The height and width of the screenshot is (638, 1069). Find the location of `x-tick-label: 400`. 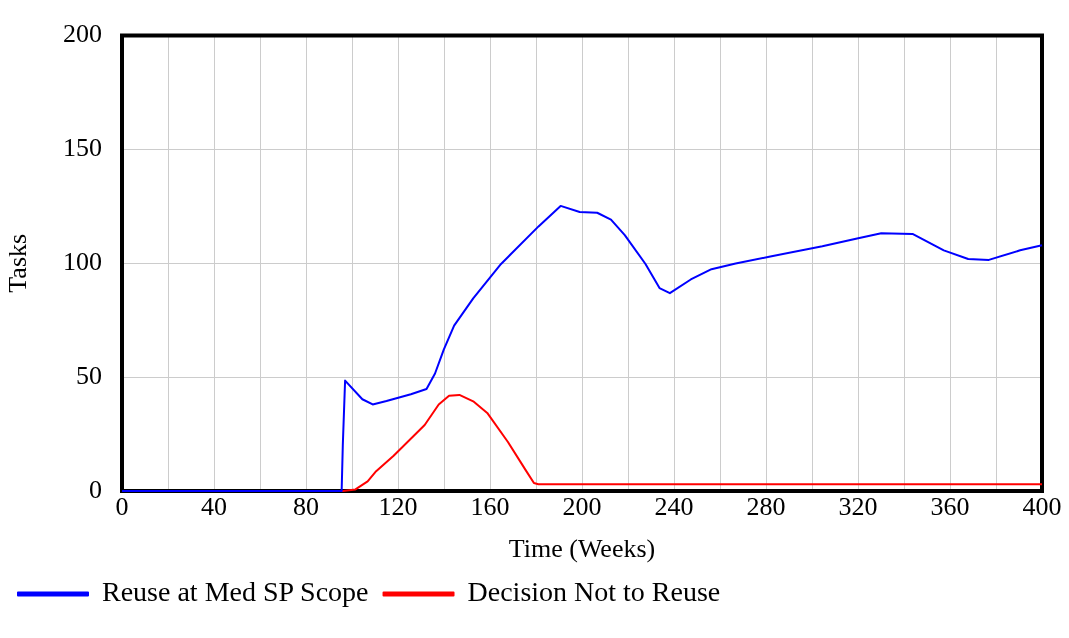

x-tick-label: 400 is located at coordinates (1042, 507).